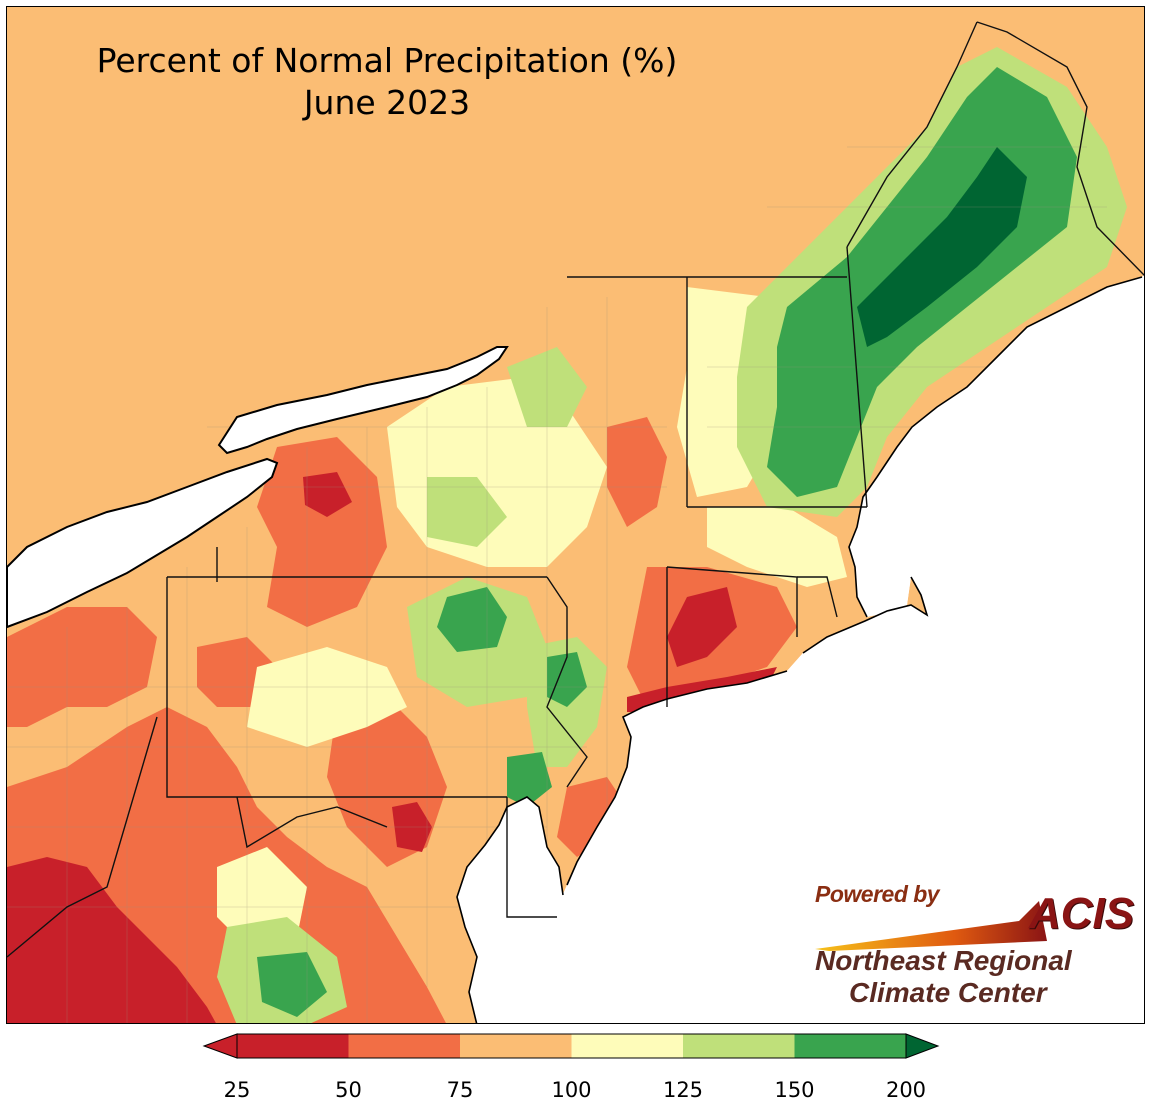 The width and height of the screenshot is (1151, 1111). I want to click on zone-verydry-southwest, so click(112, 940).